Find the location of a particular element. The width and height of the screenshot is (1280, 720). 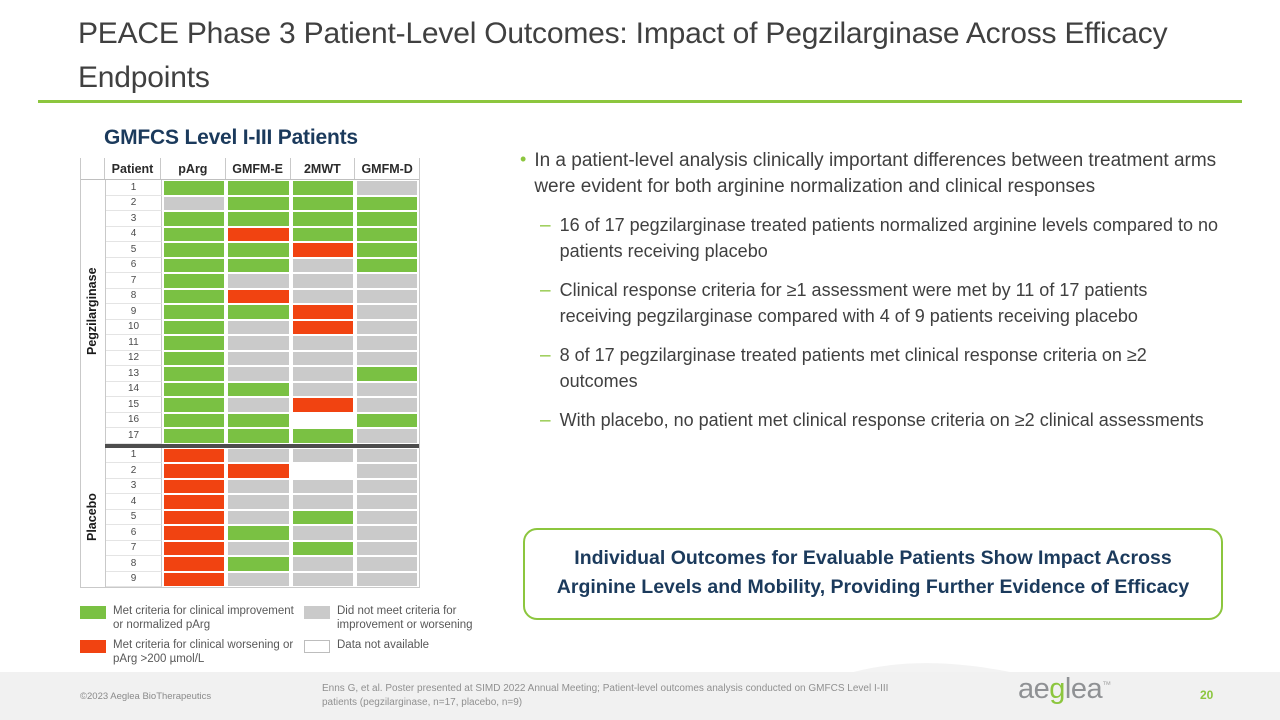

column-header-parg: pArg is located at coordinates (193, 168).